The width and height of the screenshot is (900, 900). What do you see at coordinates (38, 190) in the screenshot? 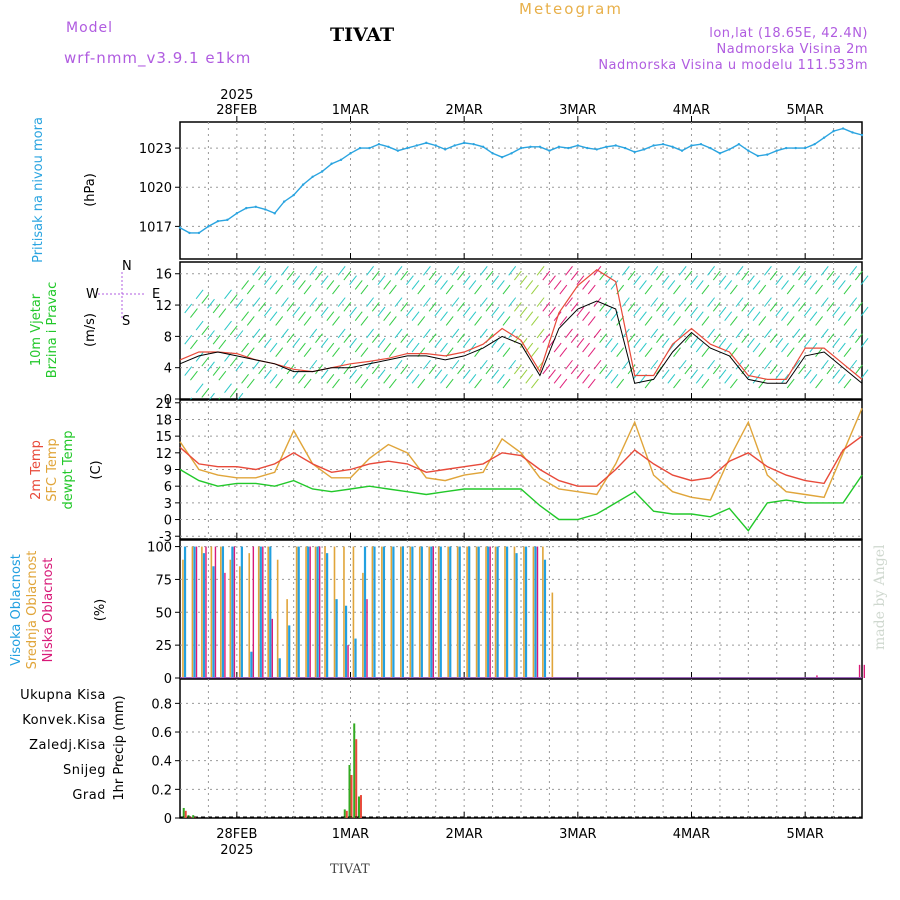
I see `pressure-ylabel: Pritisak na nivou mora` at bounding box center [38, 190].